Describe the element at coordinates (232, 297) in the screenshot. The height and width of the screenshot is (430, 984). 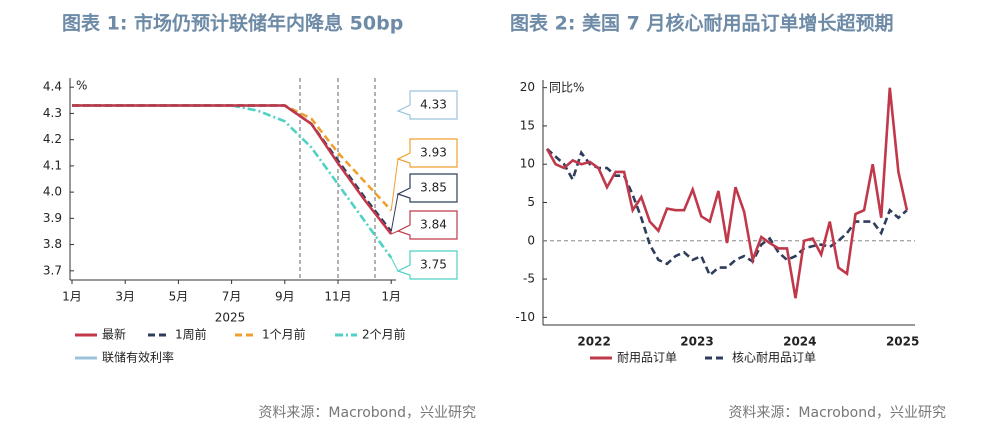
I see `x-tick-label: 7月` at that location.